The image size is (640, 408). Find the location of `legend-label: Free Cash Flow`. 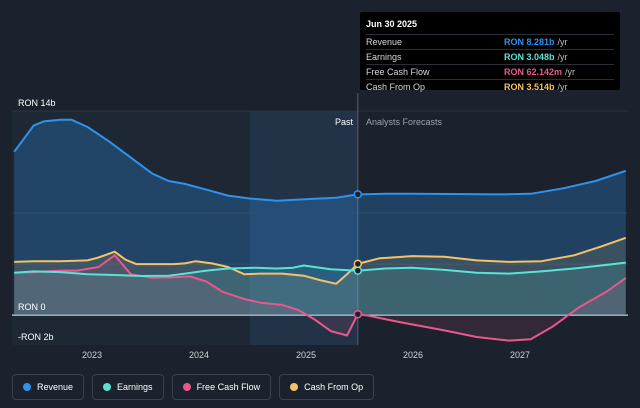

legend-label: Free Cash Flow is located at coordinates (228, 387).